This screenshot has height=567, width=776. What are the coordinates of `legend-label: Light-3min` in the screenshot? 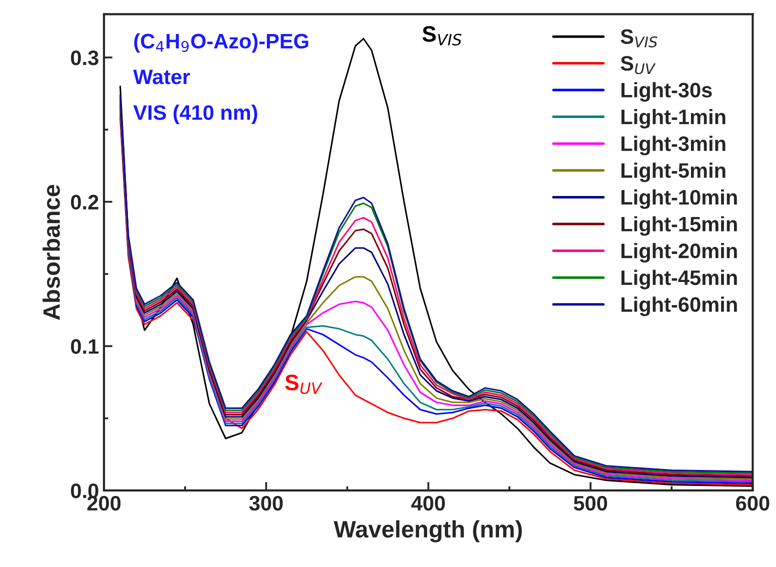 It's located at (673, 146).